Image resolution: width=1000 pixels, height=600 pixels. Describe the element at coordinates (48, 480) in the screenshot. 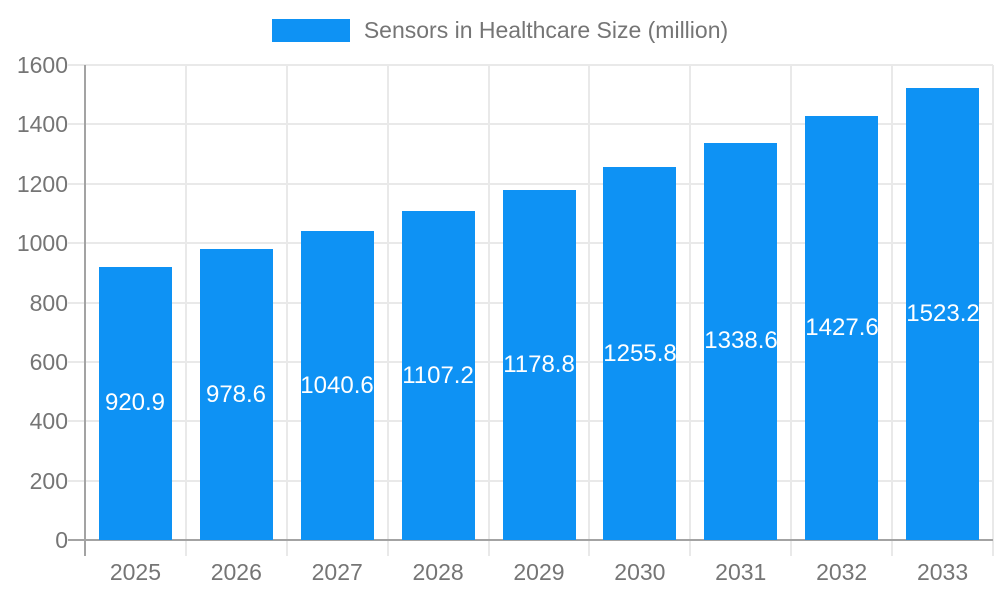

I see `y-axis-tick-label: 200` at that location.